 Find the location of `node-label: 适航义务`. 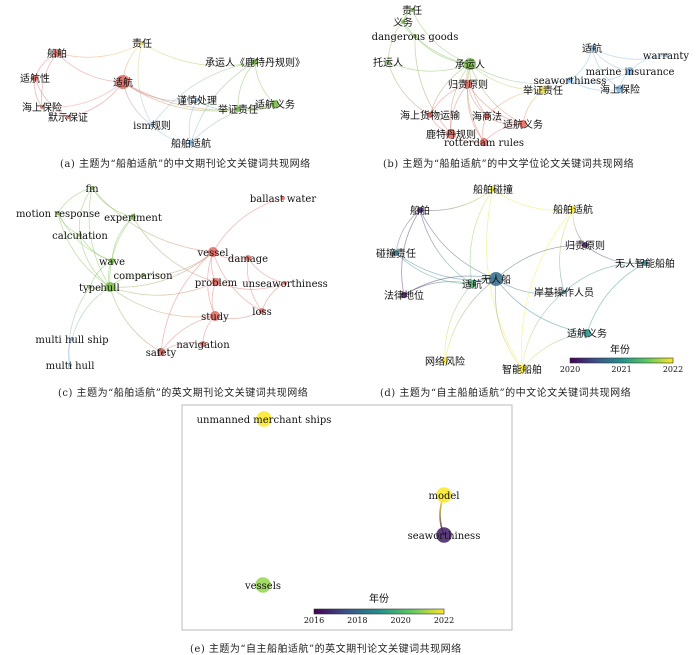

node-label: 适航义务 is located at coordinates (523, 124).